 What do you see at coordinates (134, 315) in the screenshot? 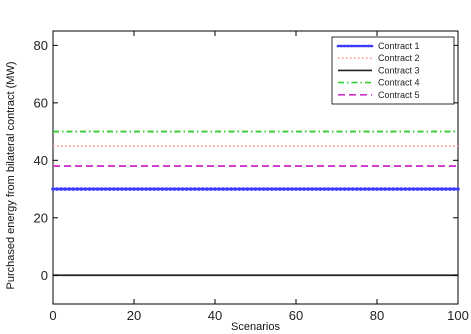
I see `x-tick-label: 20` at bounding box center [134, 315].